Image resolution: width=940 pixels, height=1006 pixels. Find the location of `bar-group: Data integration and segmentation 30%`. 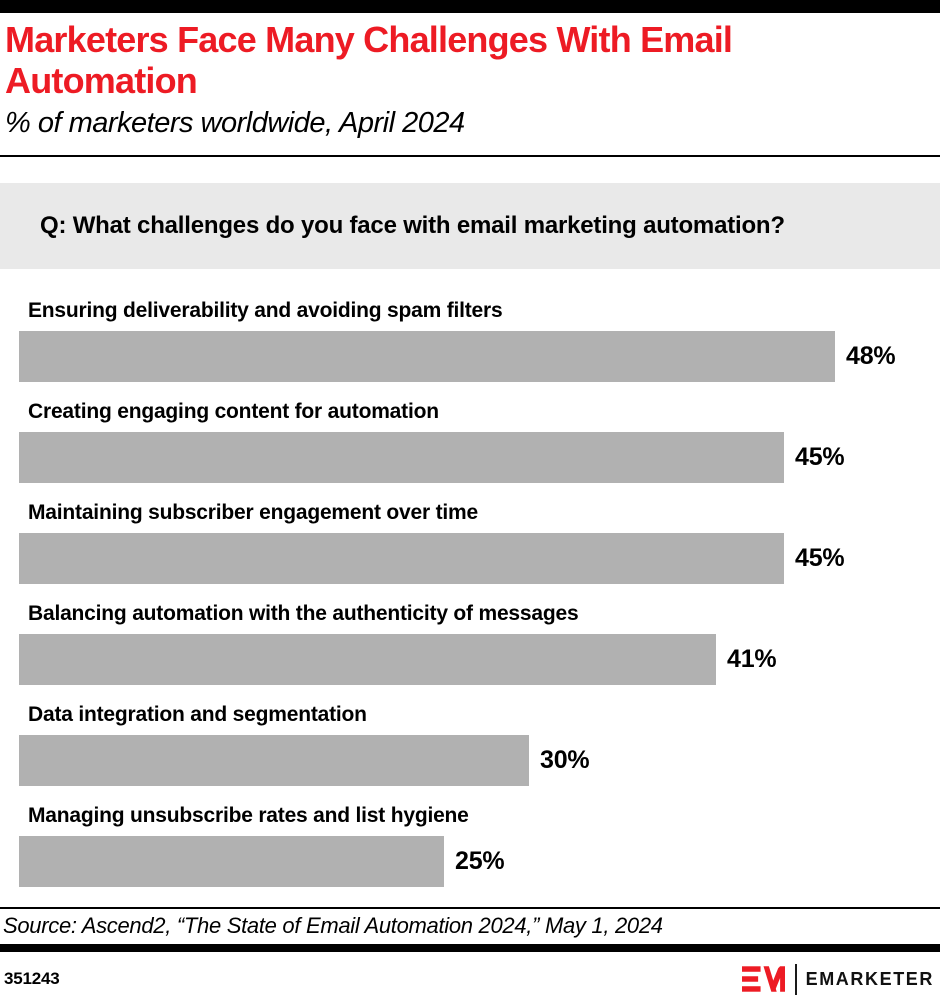

bar-group: Data integration and segmentation 30% is located at coordinates (470, 744).